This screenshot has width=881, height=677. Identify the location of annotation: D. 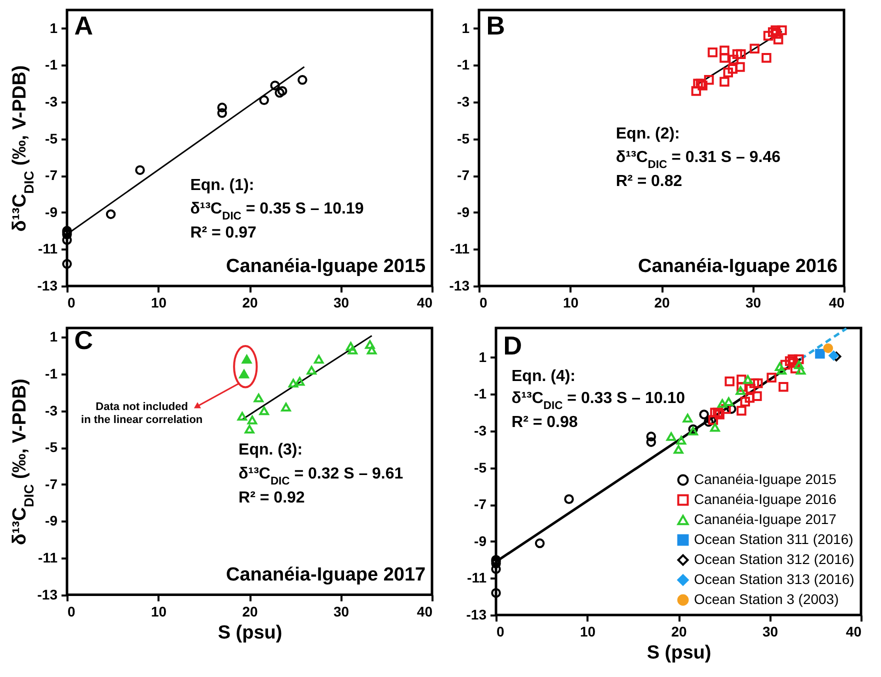
(512, 345).